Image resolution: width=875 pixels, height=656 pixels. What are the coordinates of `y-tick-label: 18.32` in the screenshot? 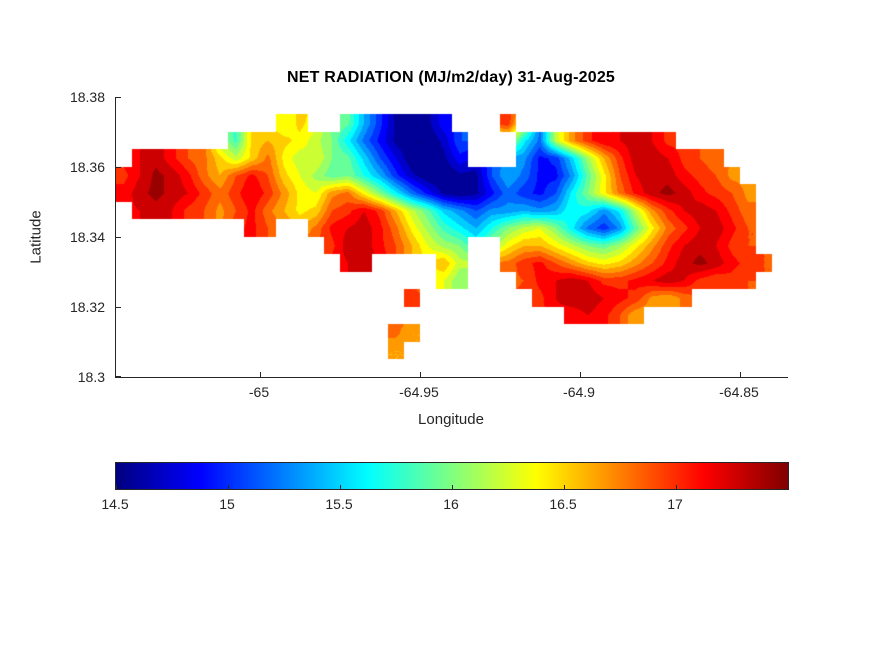 It's located at (87, 307).